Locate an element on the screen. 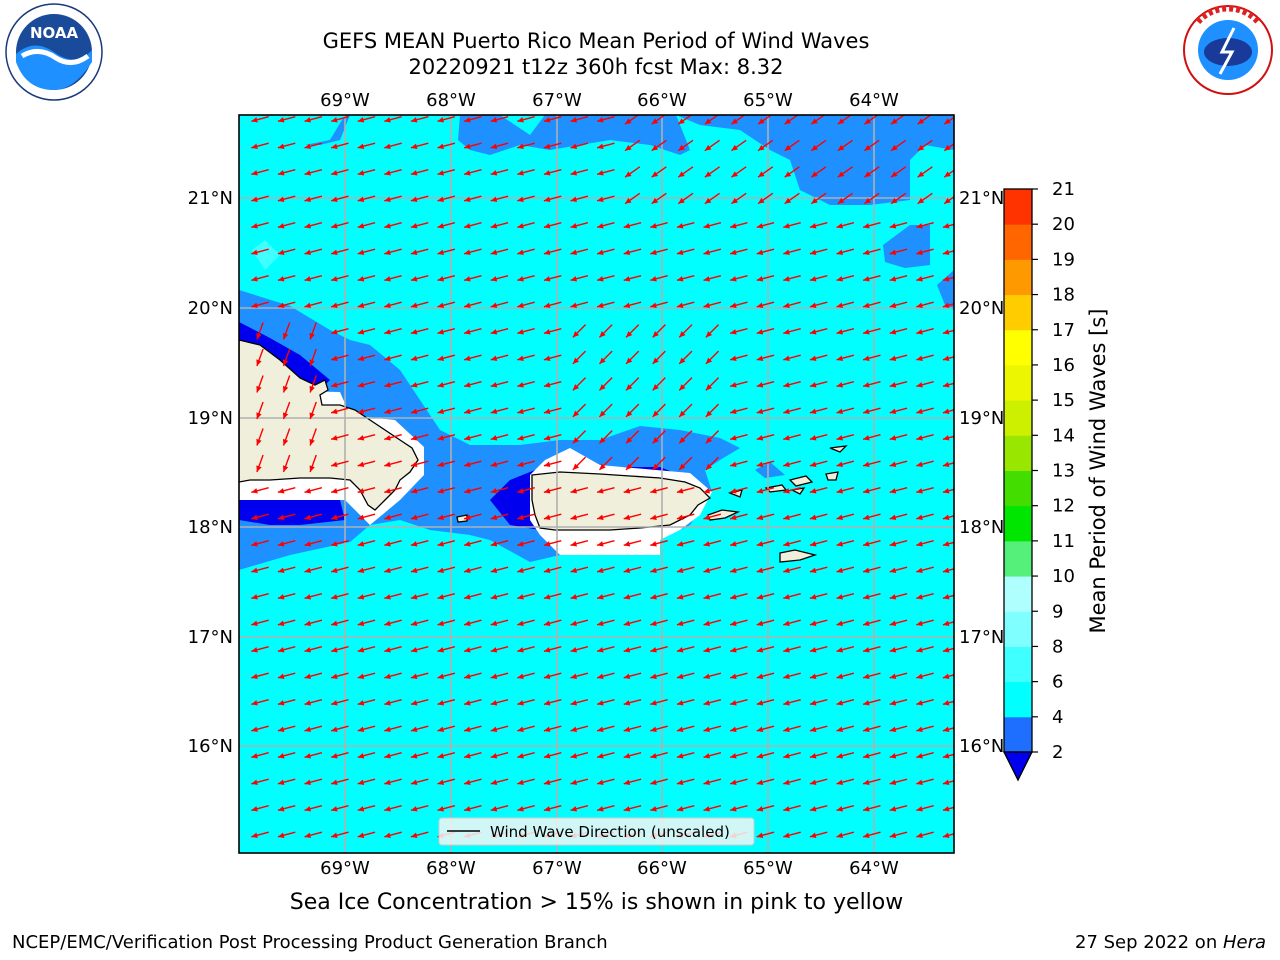  colorbar-tick-label: 18 is located at coordinates (1063, 295).